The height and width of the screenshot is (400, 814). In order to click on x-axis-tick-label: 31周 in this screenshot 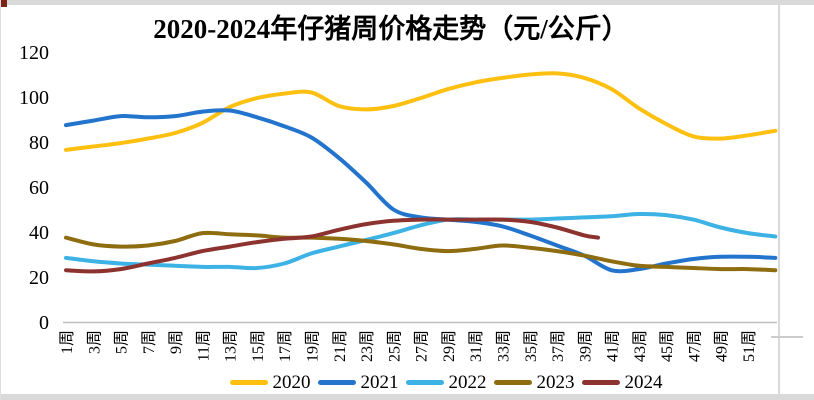, I will do `click(476, 346)`.